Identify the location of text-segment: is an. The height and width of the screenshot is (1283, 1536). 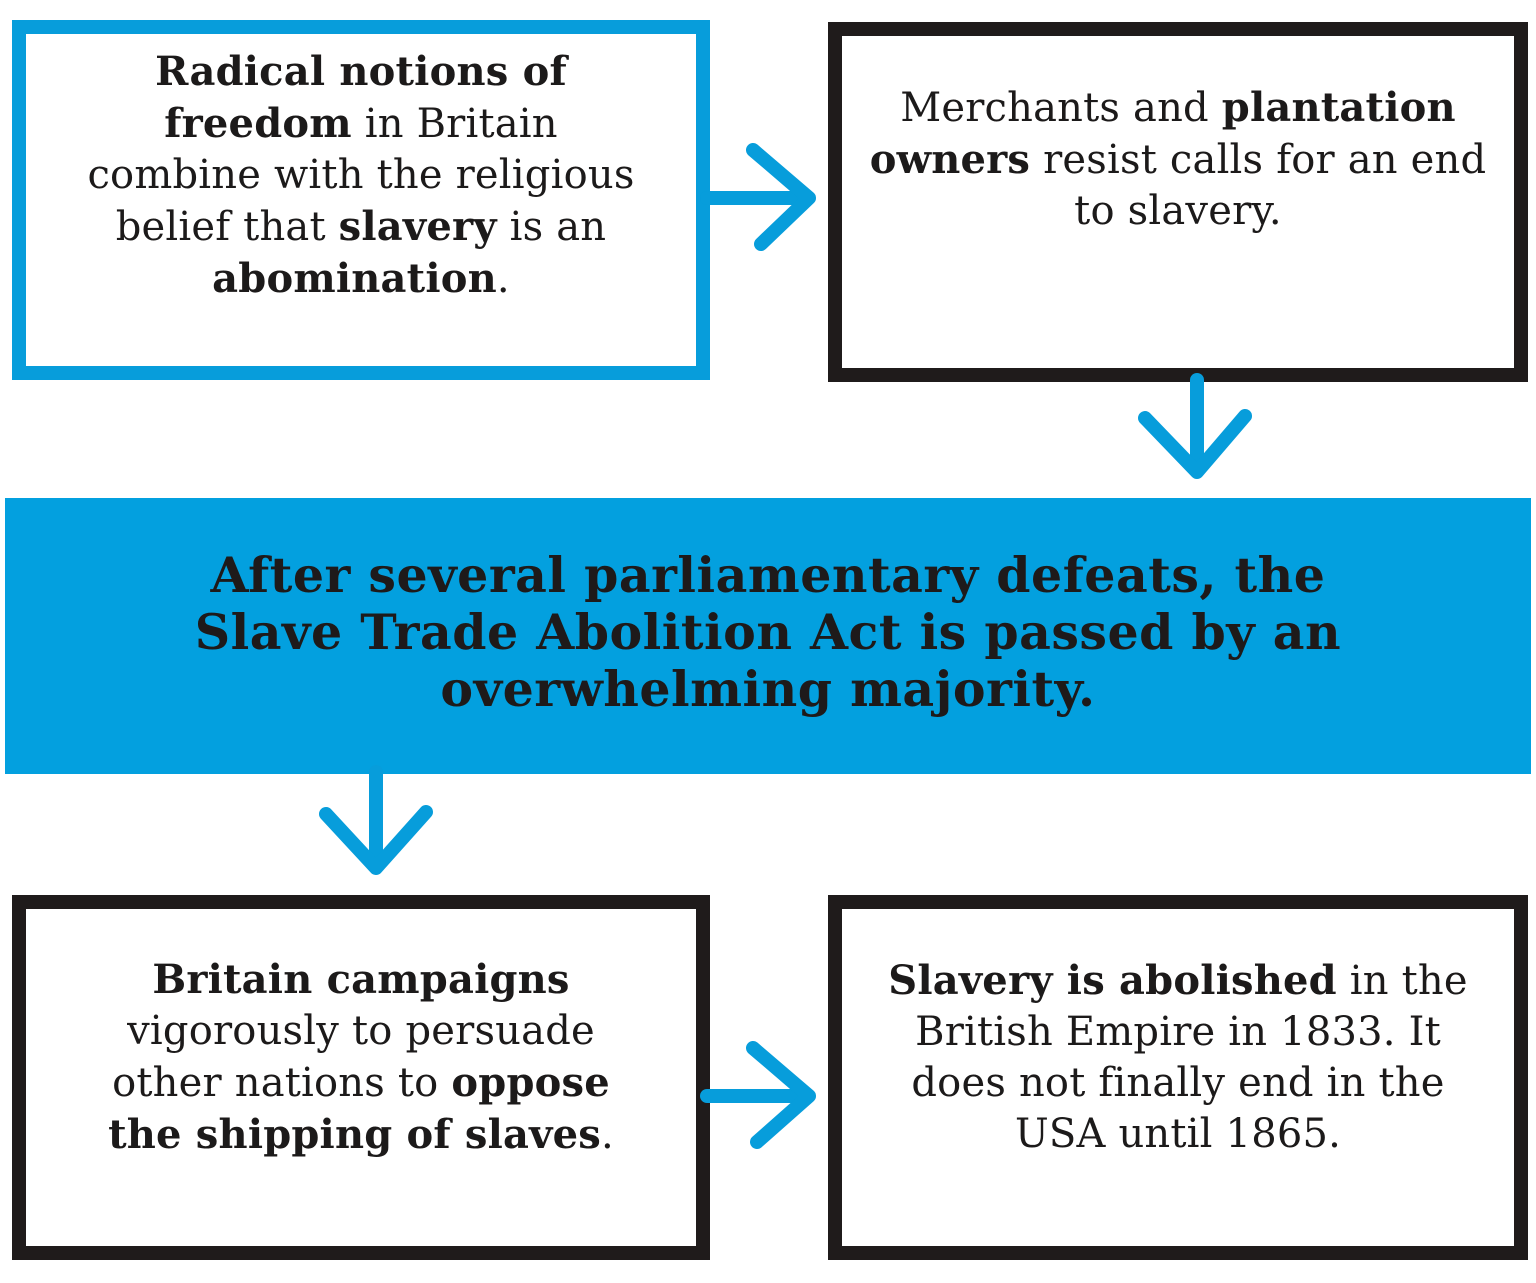
(551, 226).